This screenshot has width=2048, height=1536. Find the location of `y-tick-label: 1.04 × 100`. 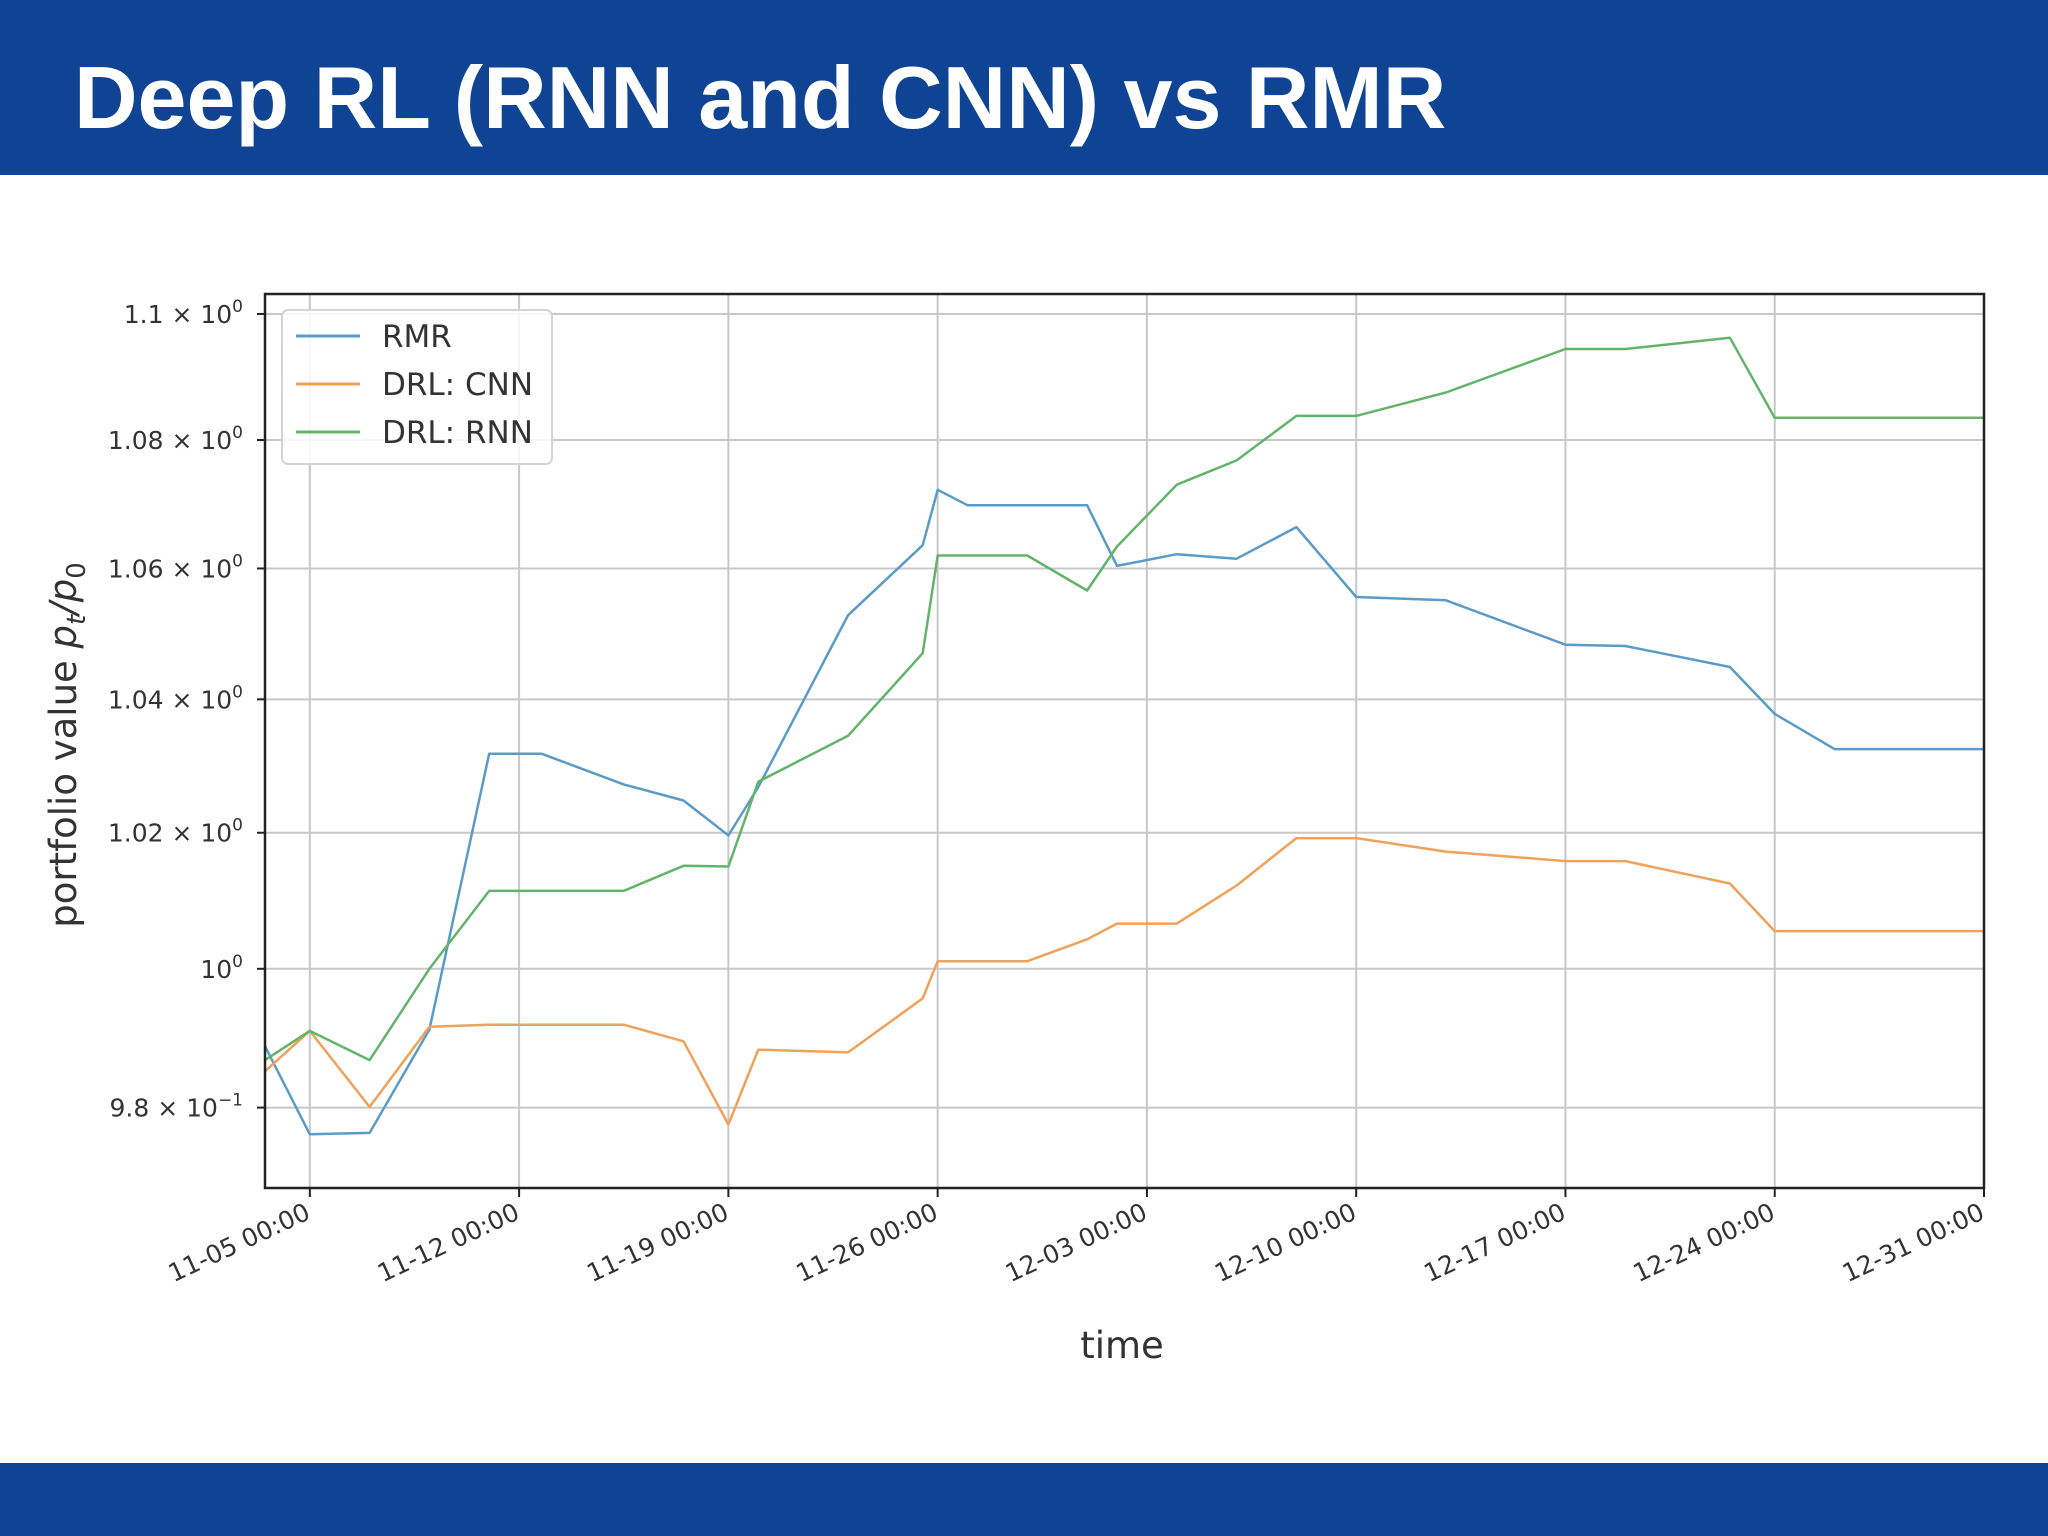

y-tick-label: 1.04 × 100 is located at coordinates (175, 698).